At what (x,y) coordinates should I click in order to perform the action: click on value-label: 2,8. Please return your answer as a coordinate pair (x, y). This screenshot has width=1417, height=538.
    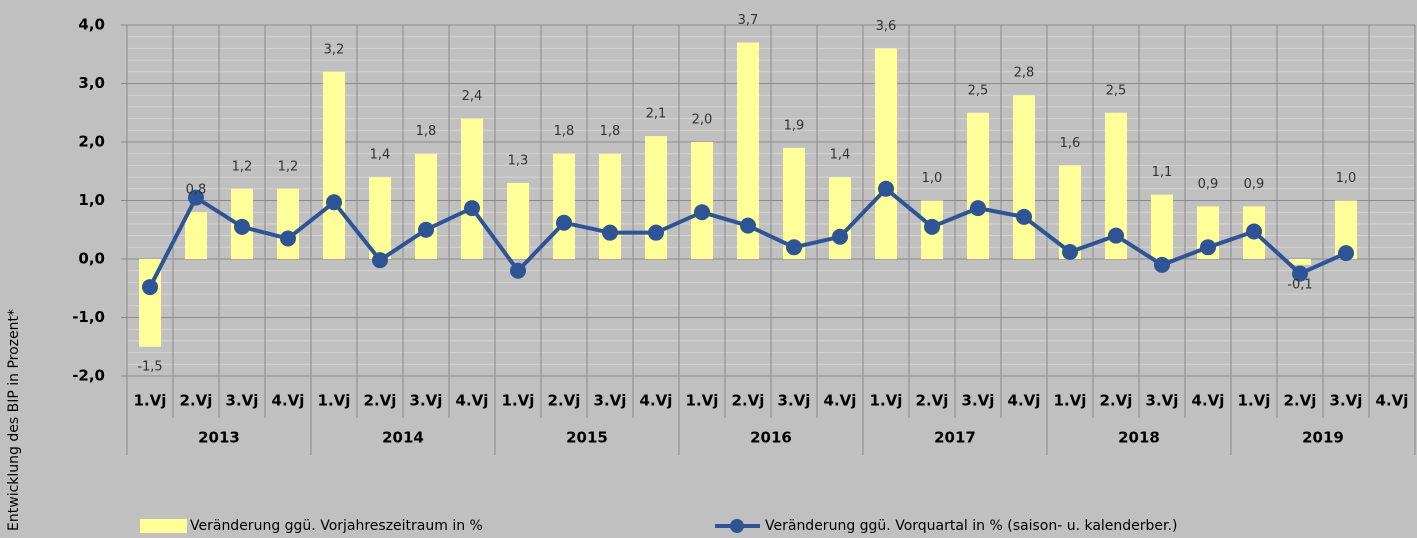
    Looking at the image, I should click on (1024, 73).